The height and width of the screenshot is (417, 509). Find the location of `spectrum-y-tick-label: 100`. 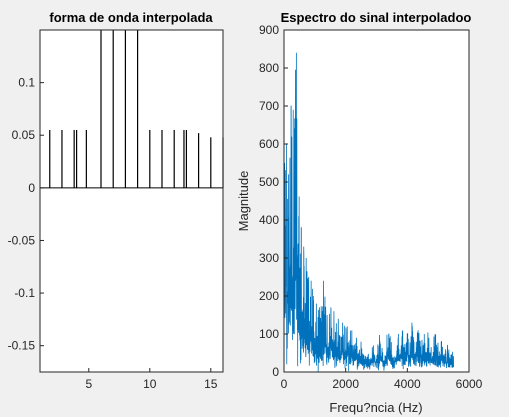

spectrum-y-tick-label: 100 is located at coordinates (269, 334).